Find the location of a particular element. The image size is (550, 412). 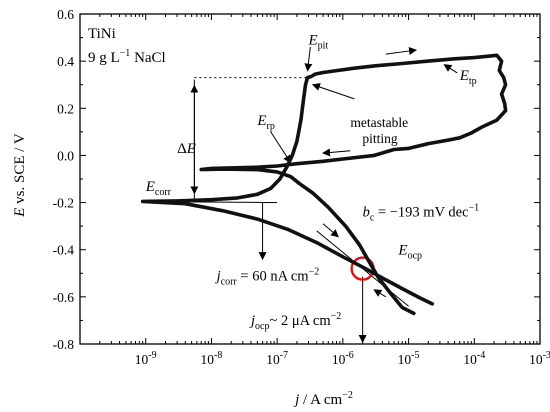

e-pit-pointer is located at coordinates (308, 59).